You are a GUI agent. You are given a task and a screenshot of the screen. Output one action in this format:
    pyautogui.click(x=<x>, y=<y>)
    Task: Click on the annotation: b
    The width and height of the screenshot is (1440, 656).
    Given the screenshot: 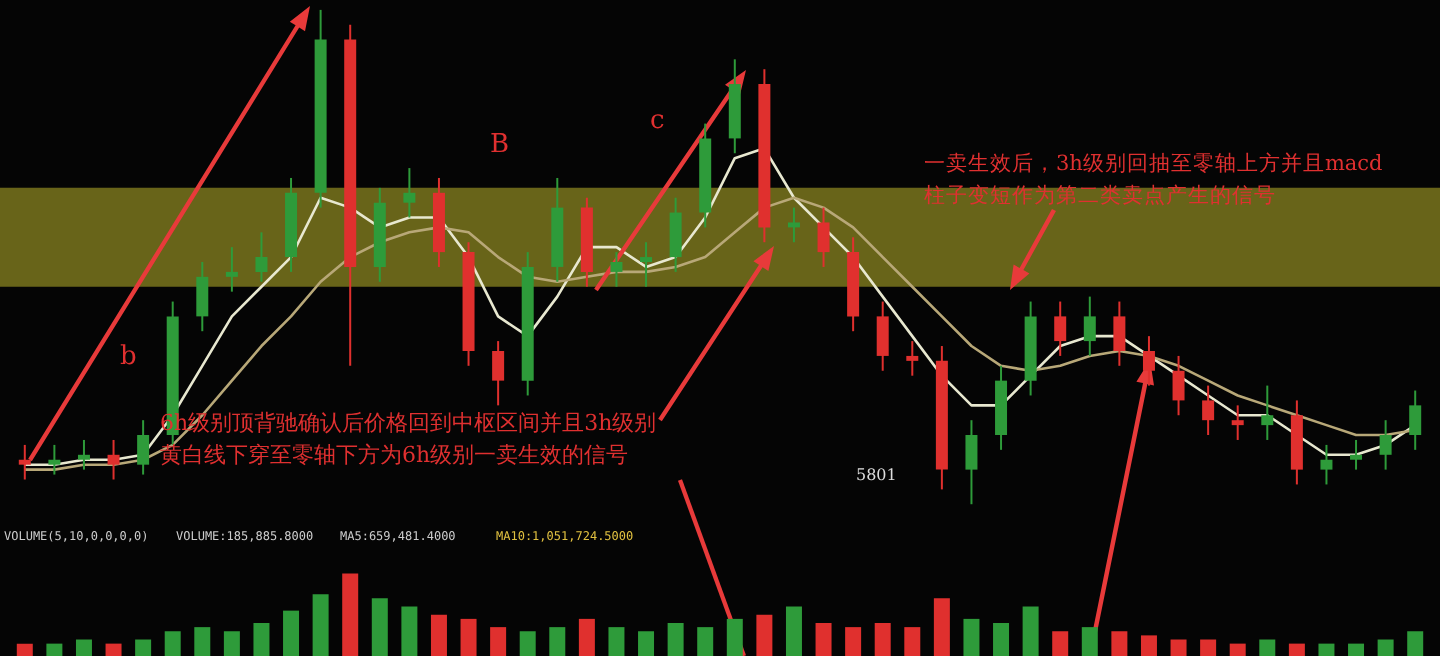 What is the action you would take?
    pyautogui.click(x=128, y=357)
    